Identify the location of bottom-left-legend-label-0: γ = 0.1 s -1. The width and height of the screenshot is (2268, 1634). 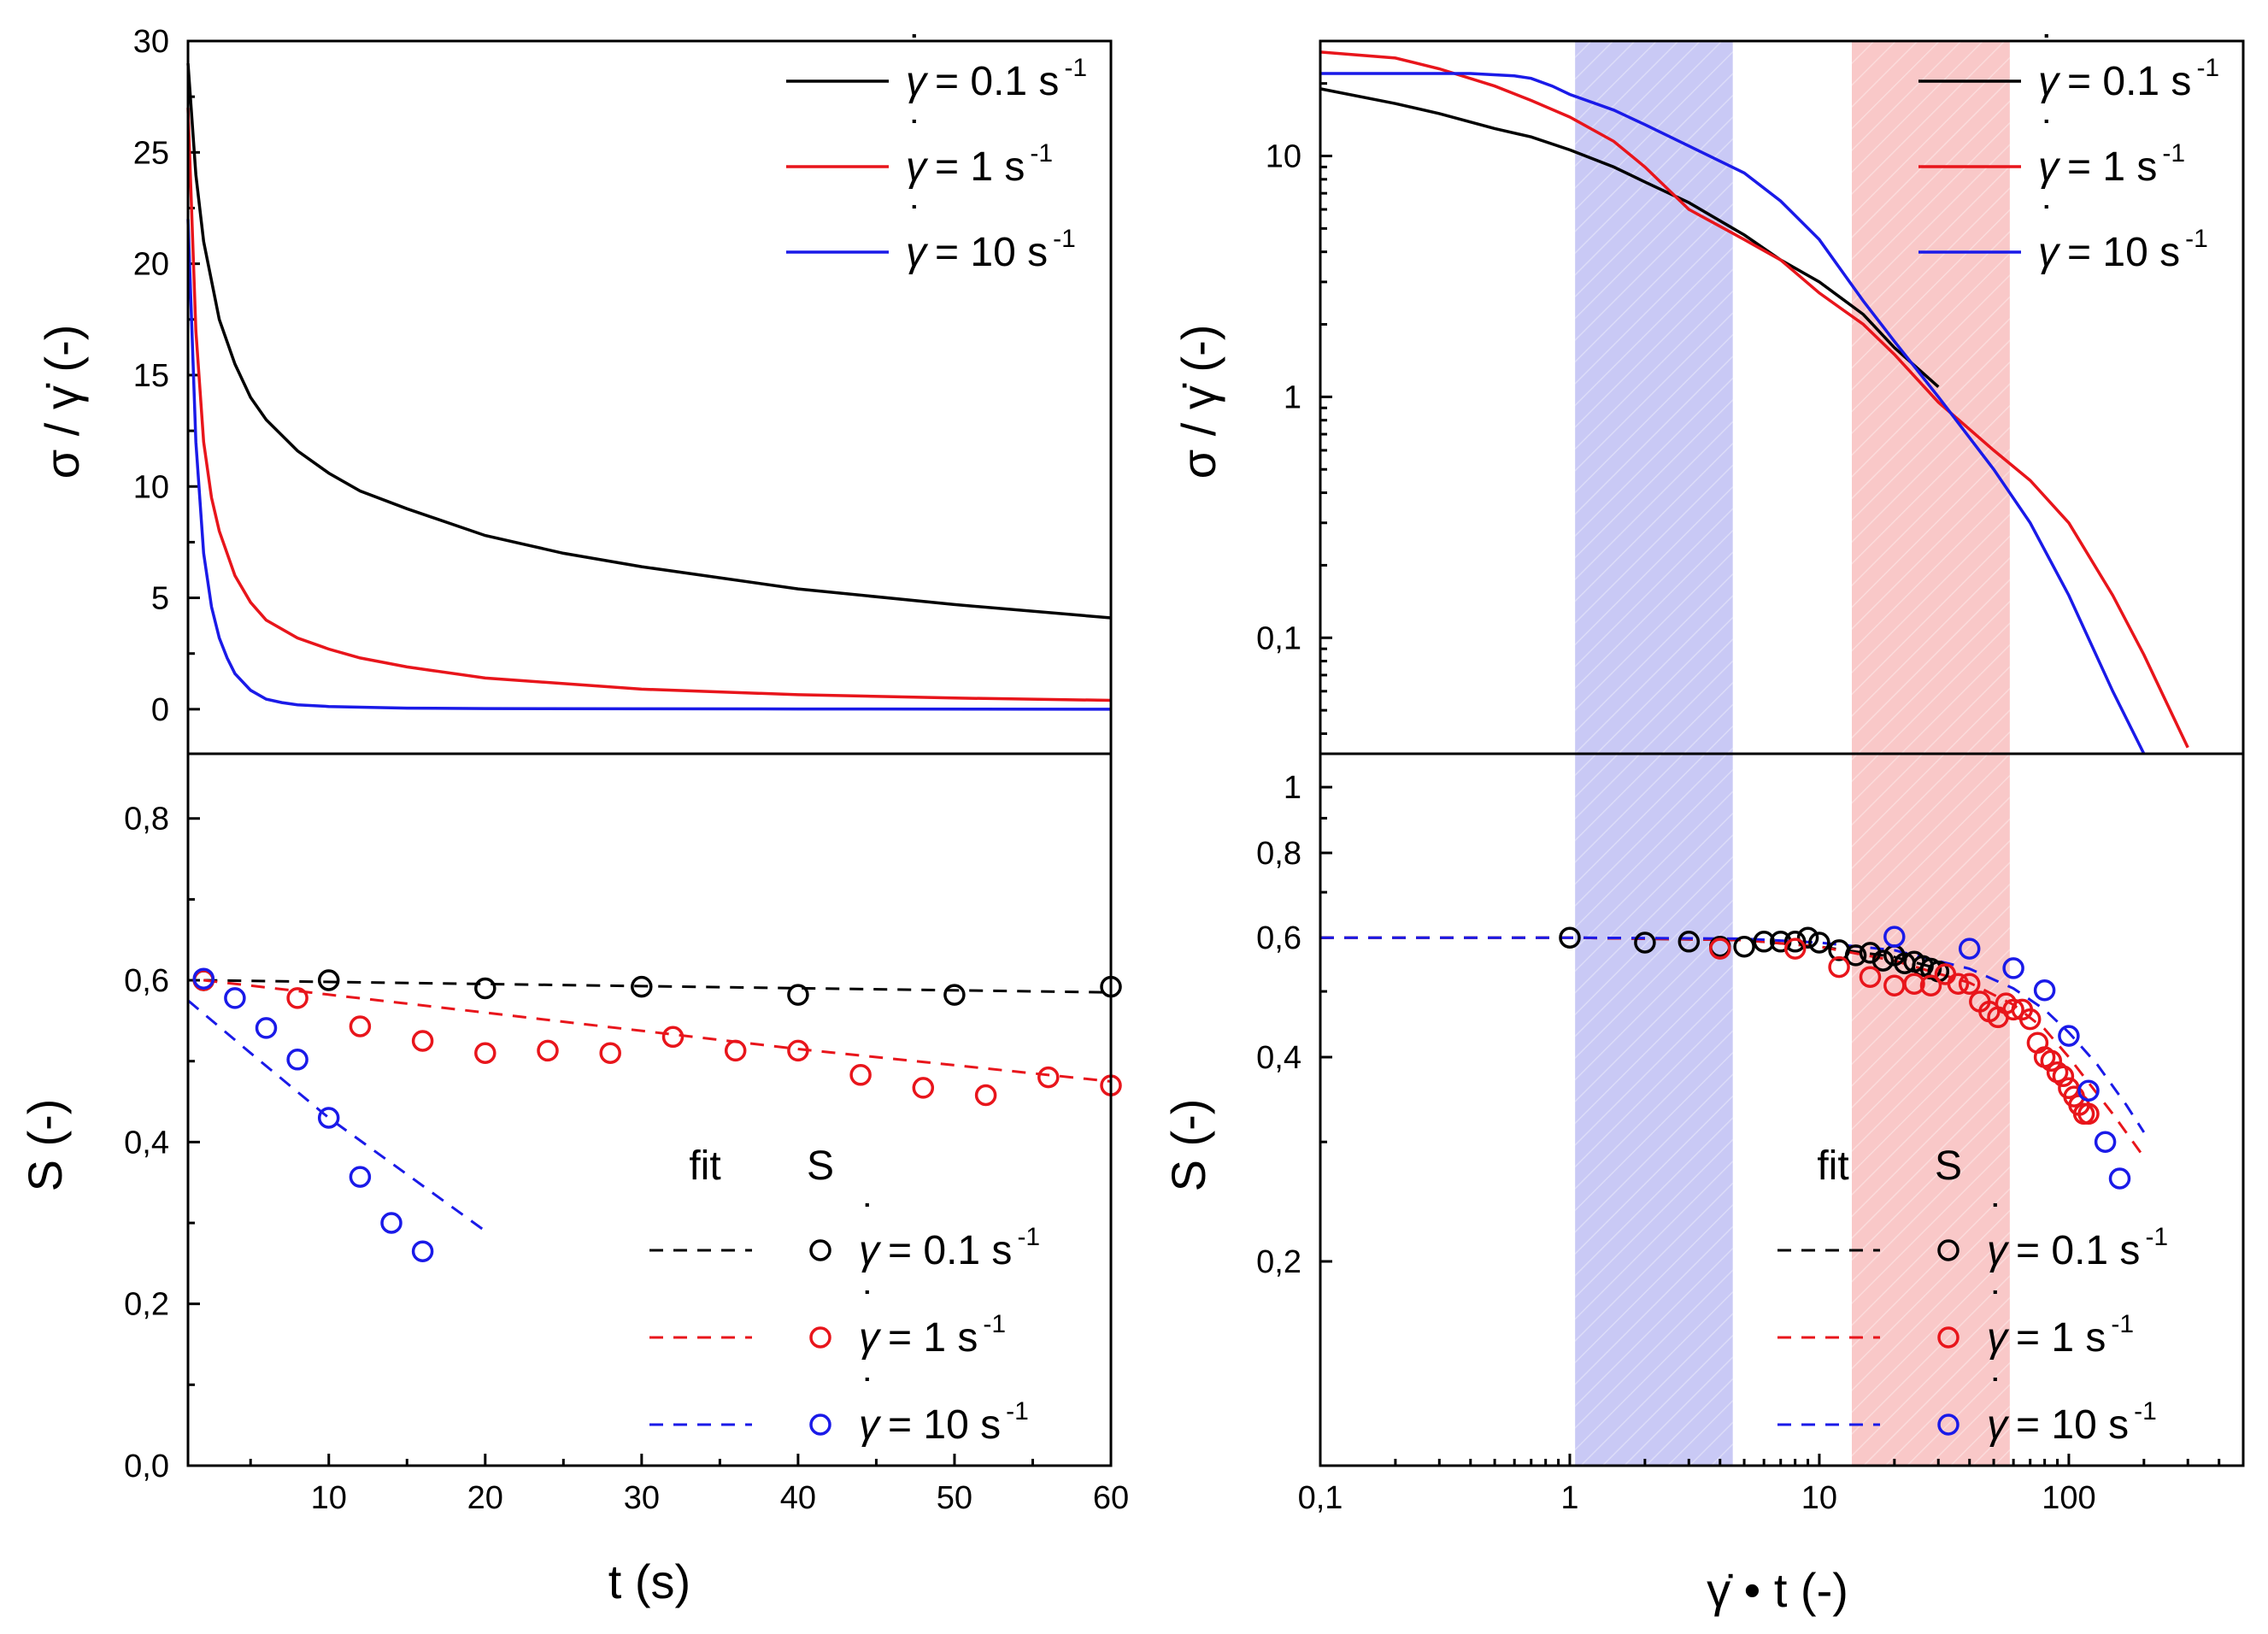
(949, 1248).